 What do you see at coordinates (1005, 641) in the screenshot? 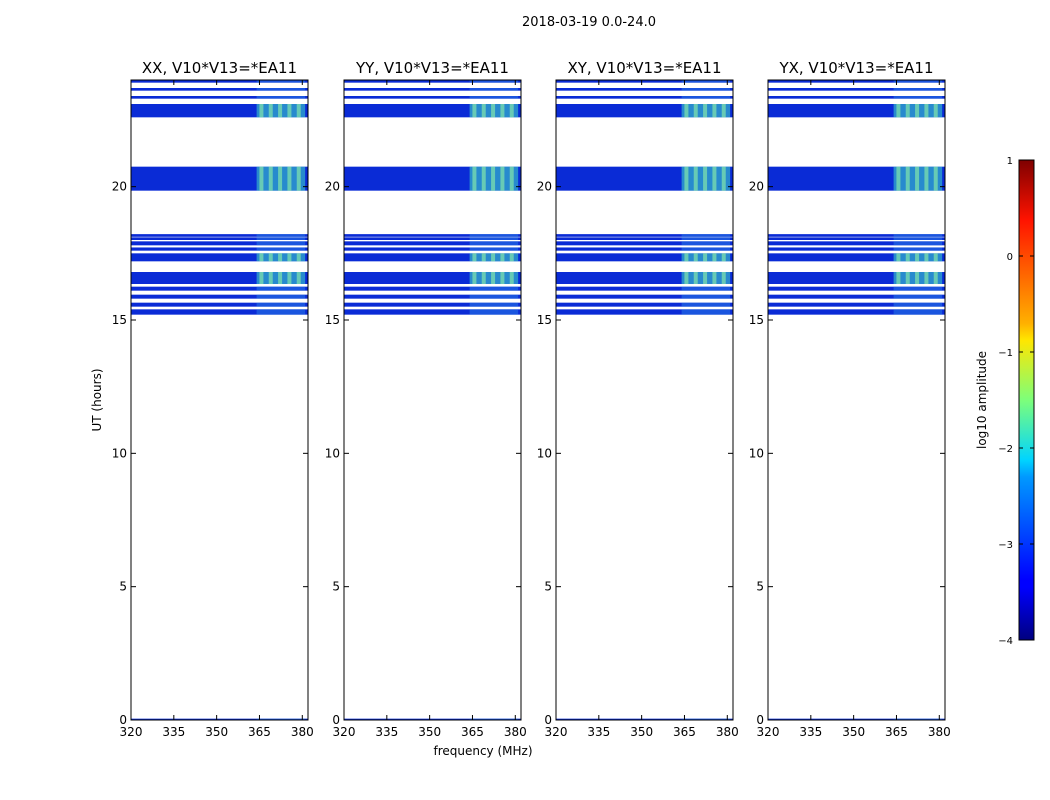
I see `colorbar-tick-label: −4` at bounding box center [1005, 641].